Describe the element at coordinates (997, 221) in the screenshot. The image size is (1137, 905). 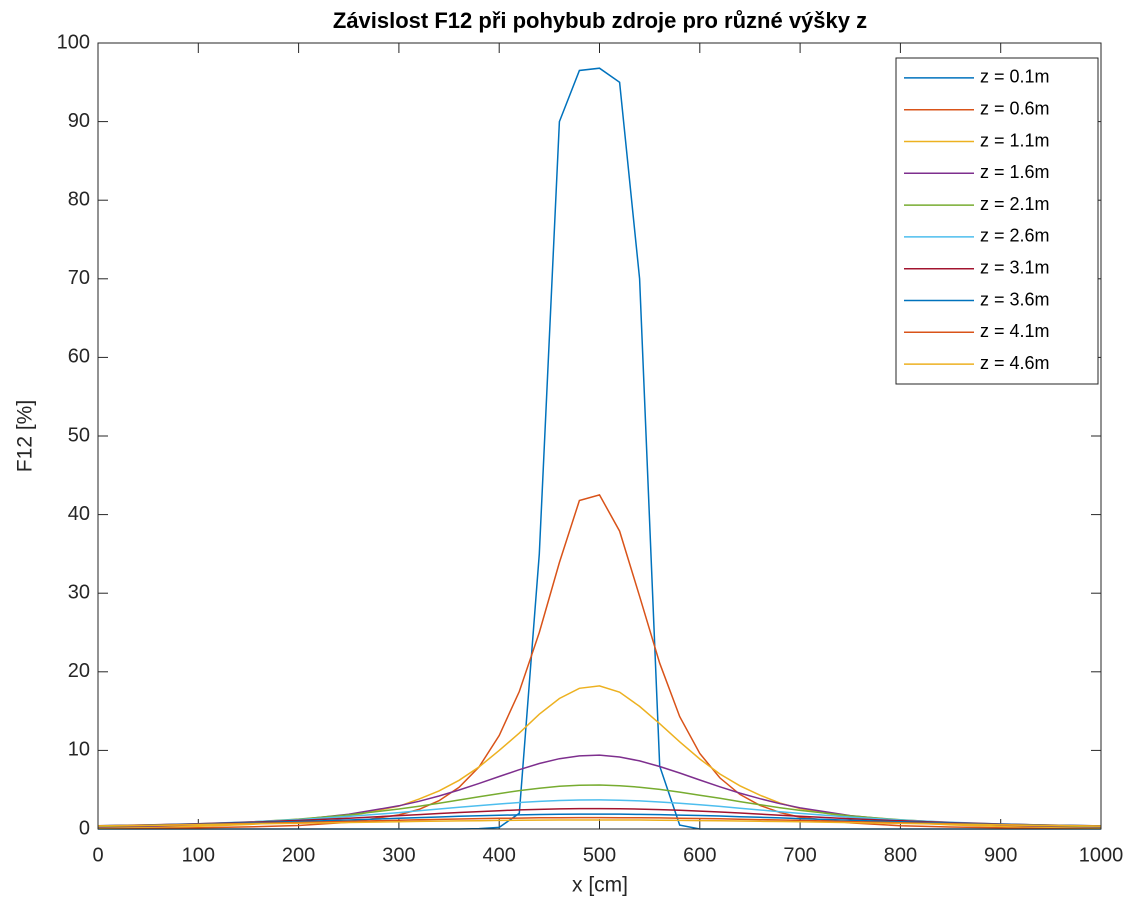
I see `legend-box` at that location.